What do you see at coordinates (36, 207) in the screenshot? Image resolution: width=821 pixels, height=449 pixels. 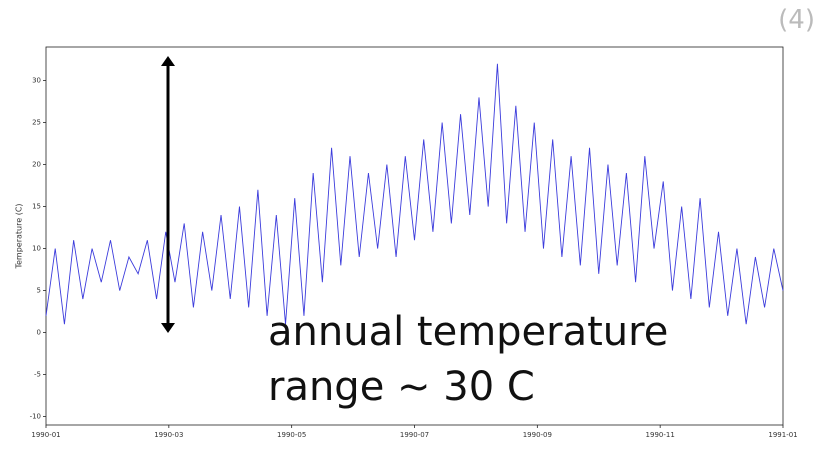 I see `y-tick-label: 15` at bounding box center [36, 207].